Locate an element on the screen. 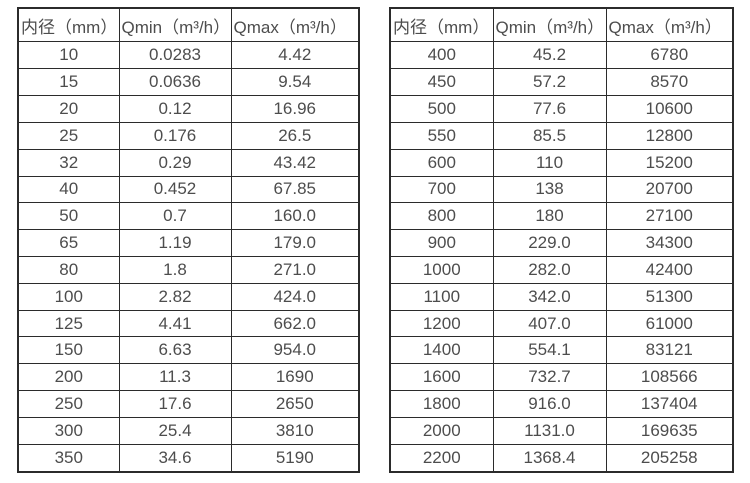  qmin-cell: 0.0636 is located at coordinates (175, 82).